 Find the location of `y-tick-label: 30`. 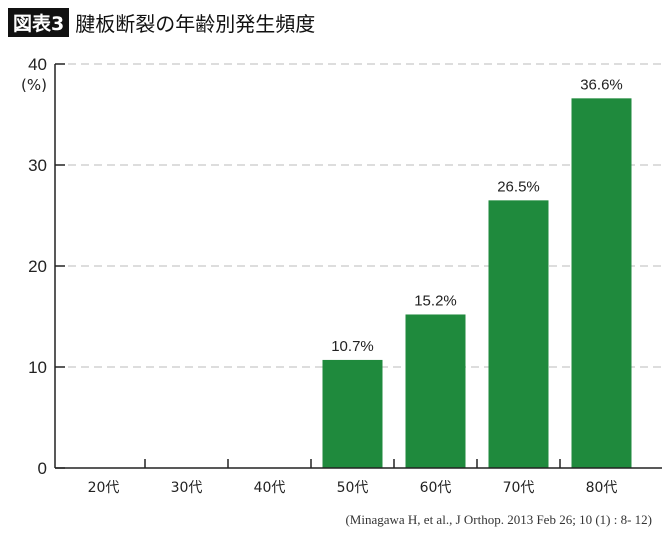

y-tick-label: 30 is located at coordinates (37, 165).